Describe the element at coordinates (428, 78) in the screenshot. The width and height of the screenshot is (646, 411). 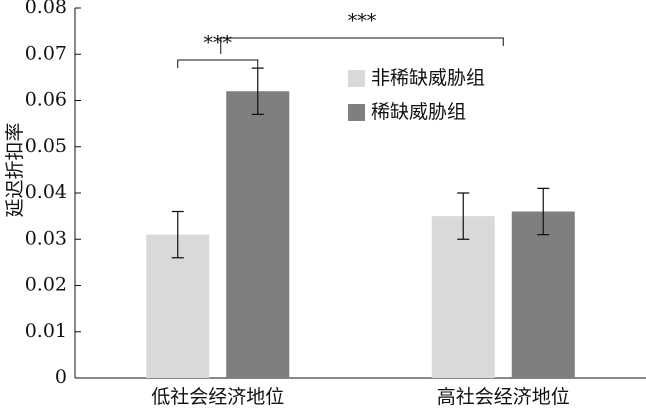
I see `legend-label: 非稀缺威胁组` at that location.